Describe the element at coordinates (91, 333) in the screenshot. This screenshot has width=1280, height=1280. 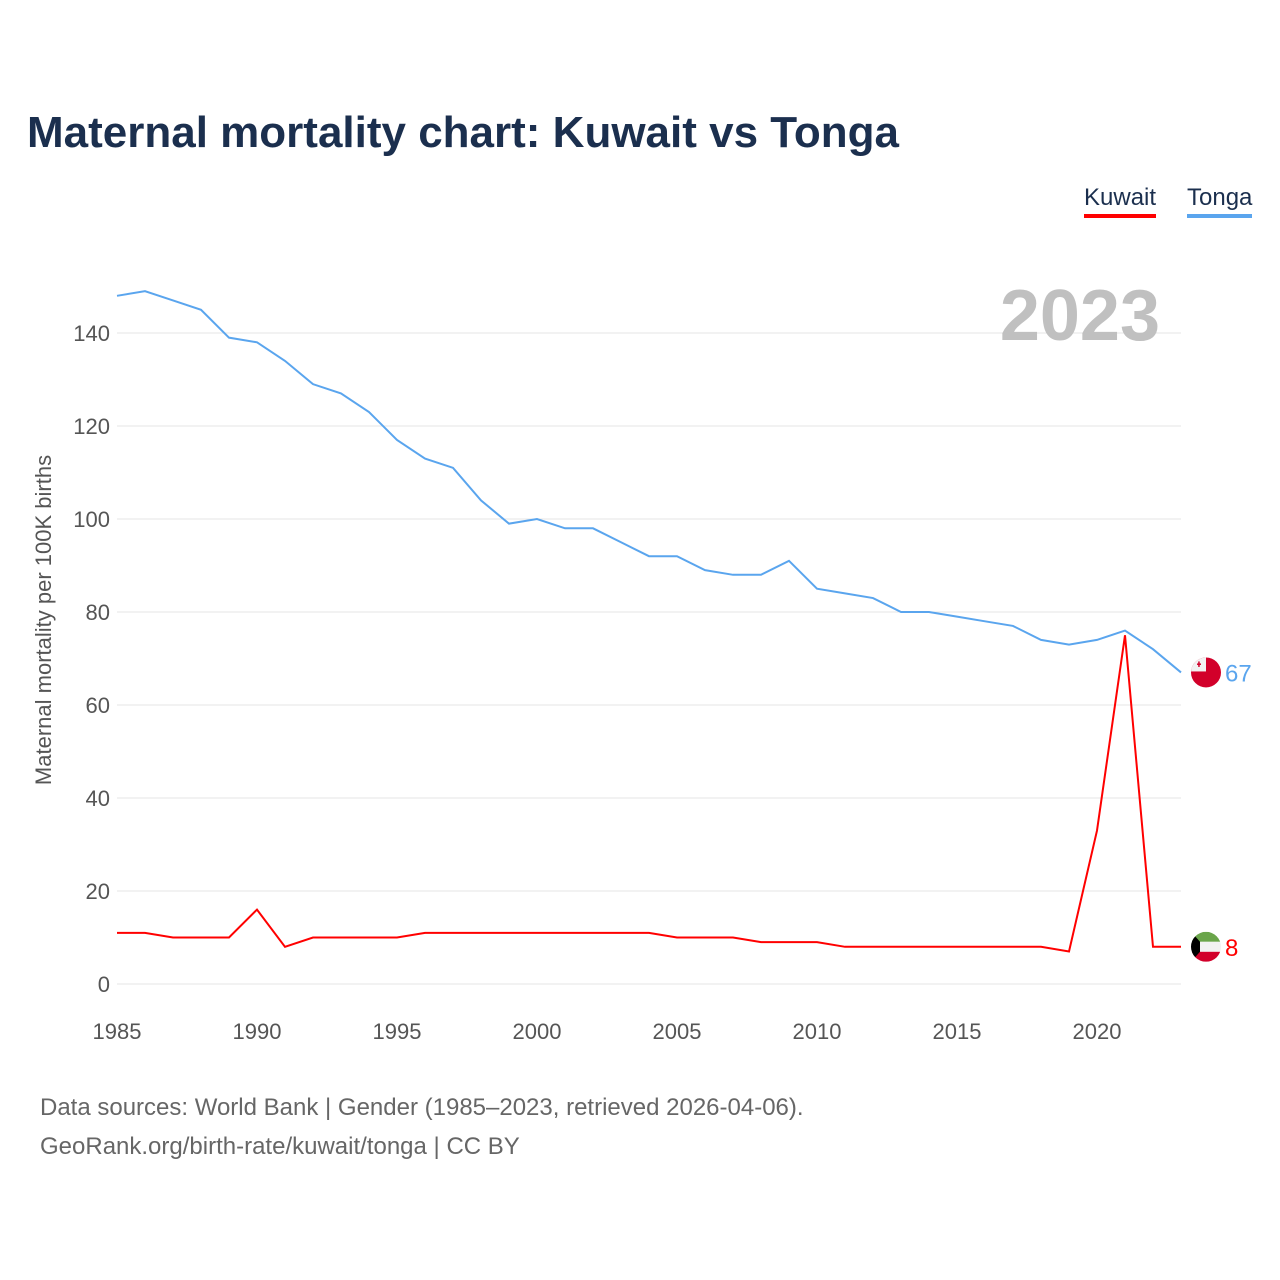
I see `y-tick-label: 140` at that location.